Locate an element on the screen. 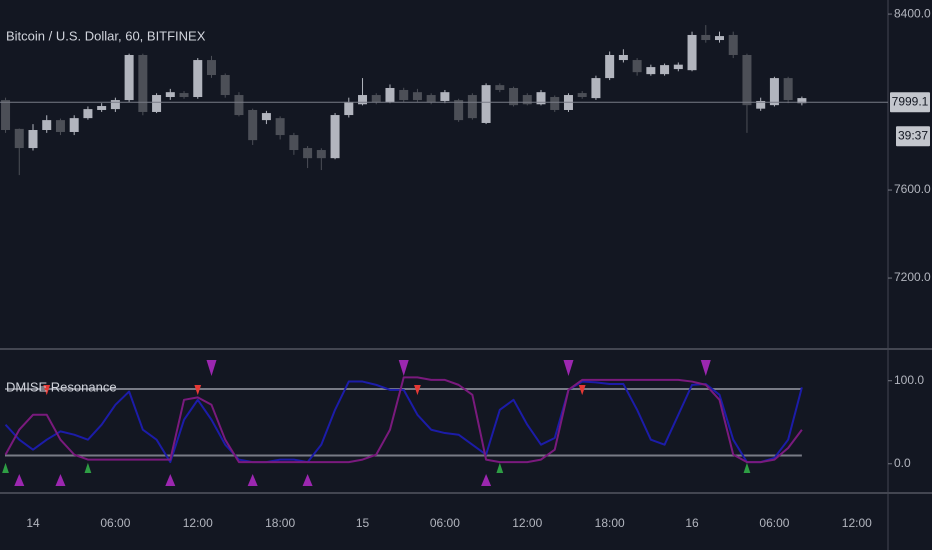 The image size is (932, 550). y-tick-label: 7200.0 is located at coordinates (912, 277).